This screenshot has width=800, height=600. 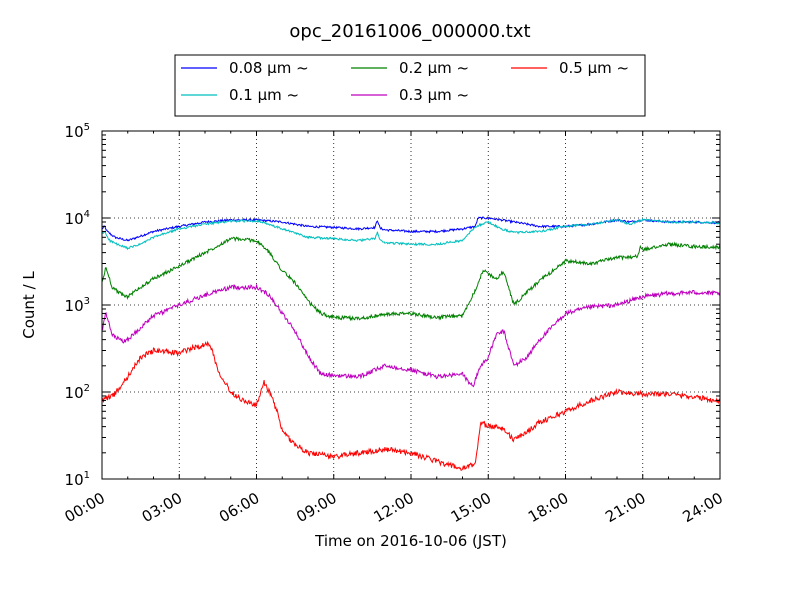 I want to click on legend-label: 0.08 μm ~, so click(x=269, y=68).